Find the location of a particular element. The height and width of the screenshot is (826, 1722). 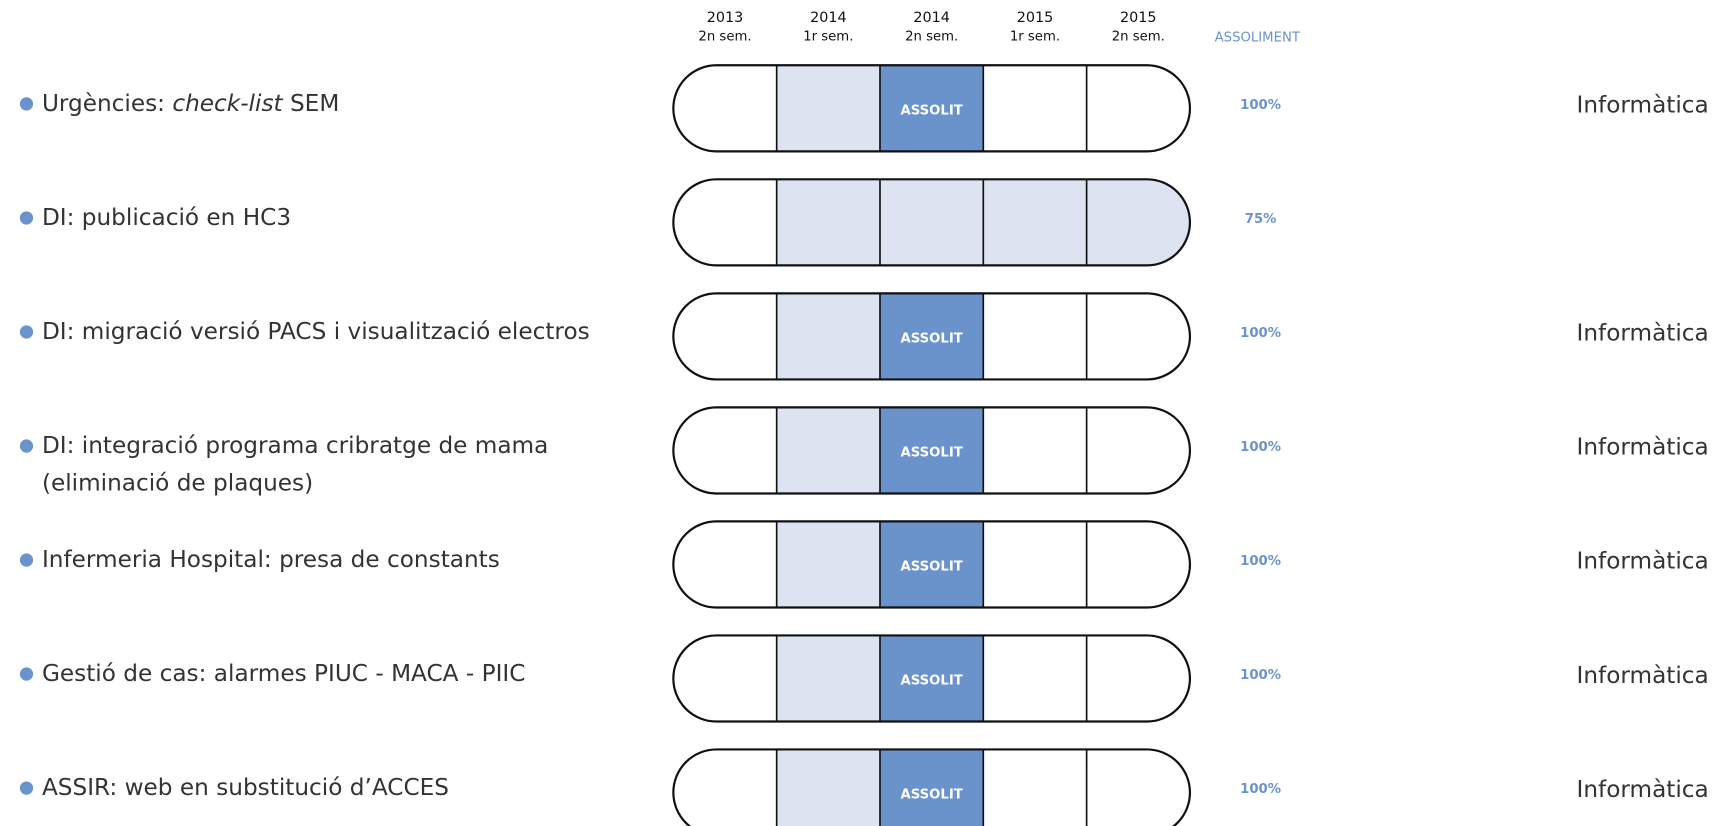

progress-header: ASSOLIMENT is located at coordinates (1258, 38).